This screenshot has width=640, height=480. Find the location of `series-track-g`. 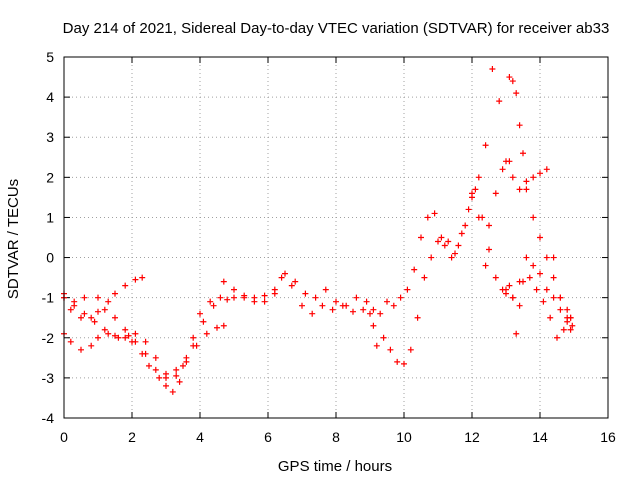

series-track-g is located at coordinates (521, 193).